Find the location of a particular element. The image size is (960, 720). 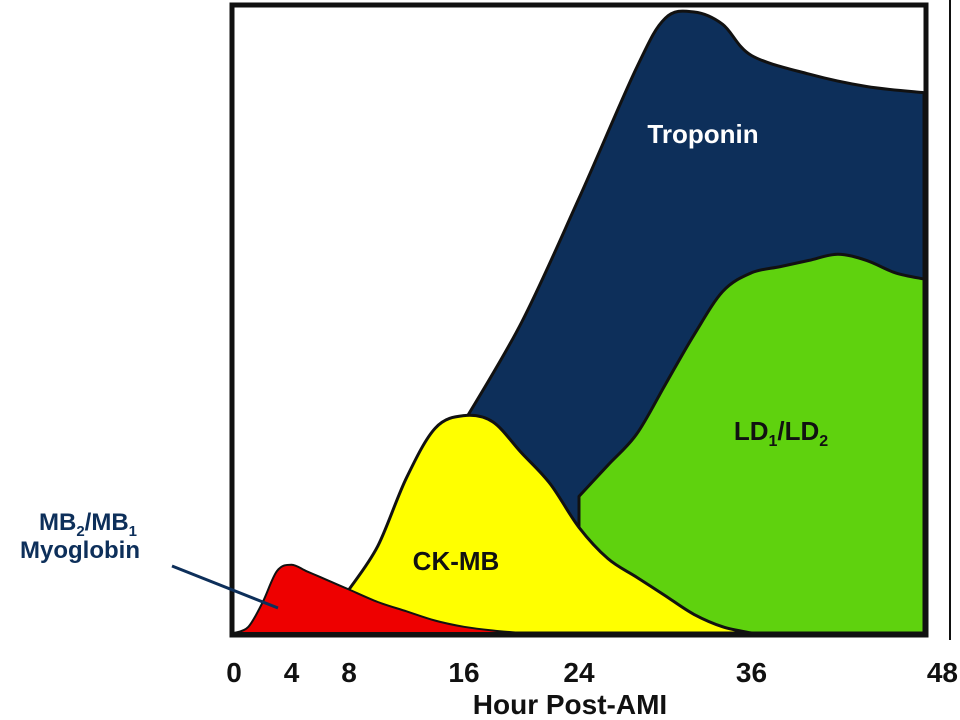

callout-mb-main: MB is located at coordinates (57, 522).